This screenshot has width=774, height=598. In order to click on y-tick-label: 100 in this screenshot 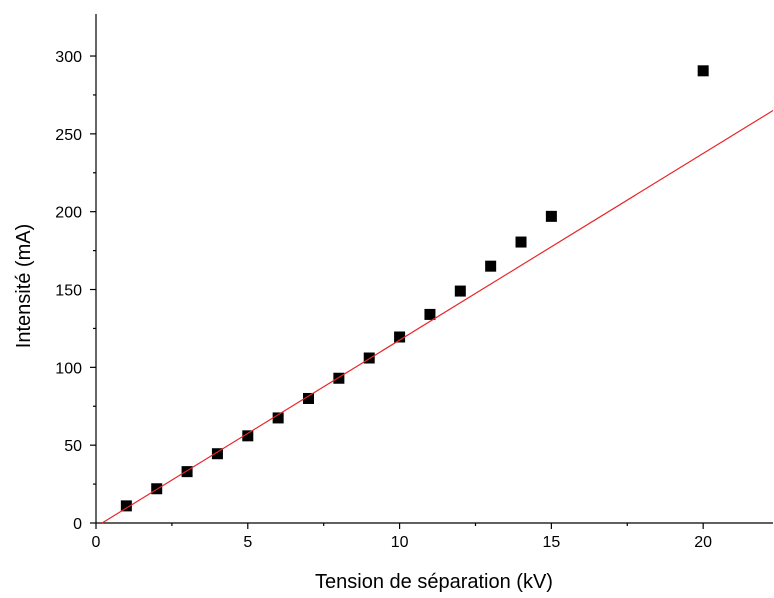, I will do `click(68, 368)`.